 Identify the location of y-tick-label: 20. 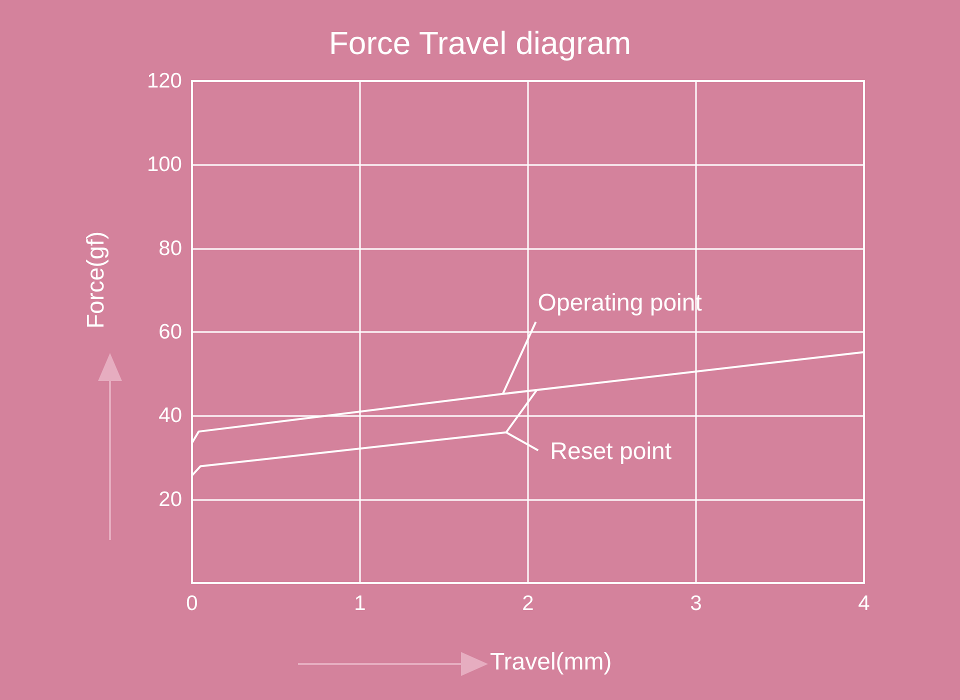
(170, 499).